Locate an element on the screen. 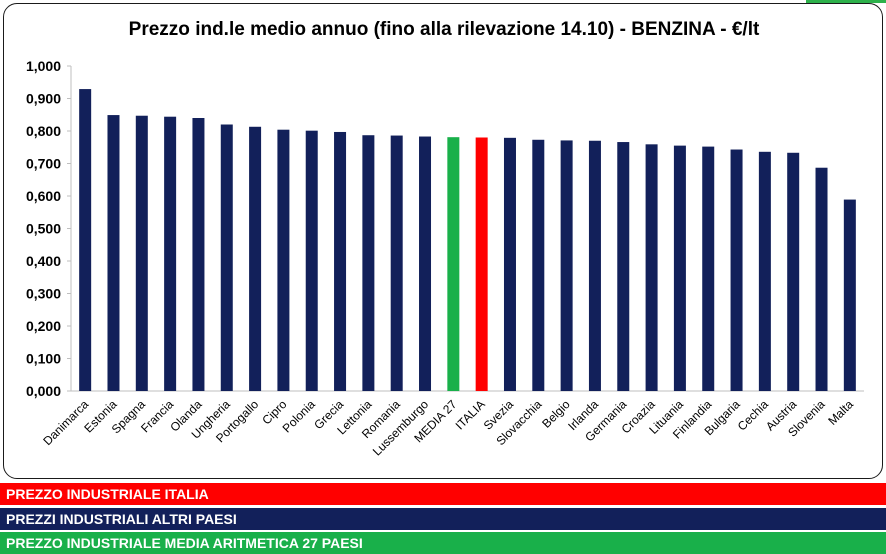  y-tick-label: 0,600 is located at coordinates (43, 196).